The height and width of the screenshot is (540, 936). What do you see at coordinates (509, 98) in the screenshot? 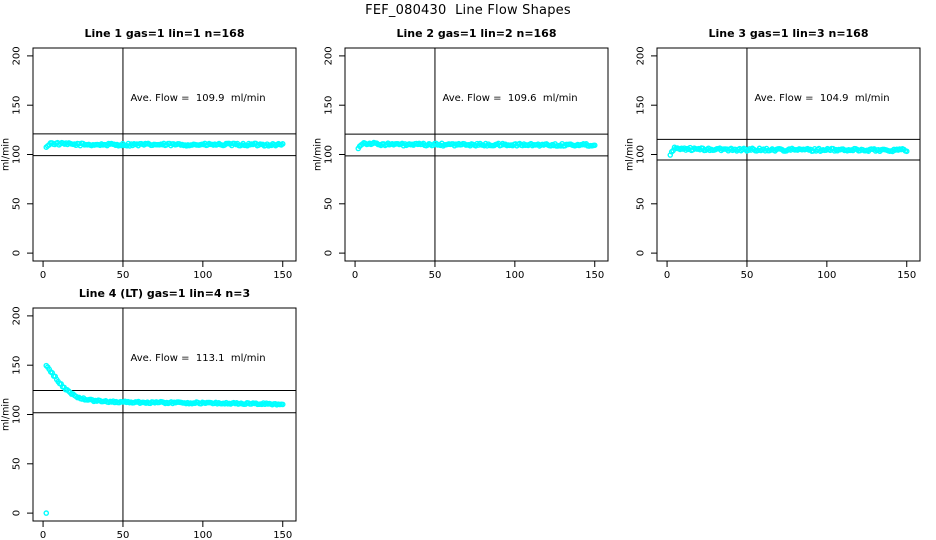
I see `ave-flow-annotation: Ave. Flow = 109.6 ml/min` at bounding box center [509, 98].